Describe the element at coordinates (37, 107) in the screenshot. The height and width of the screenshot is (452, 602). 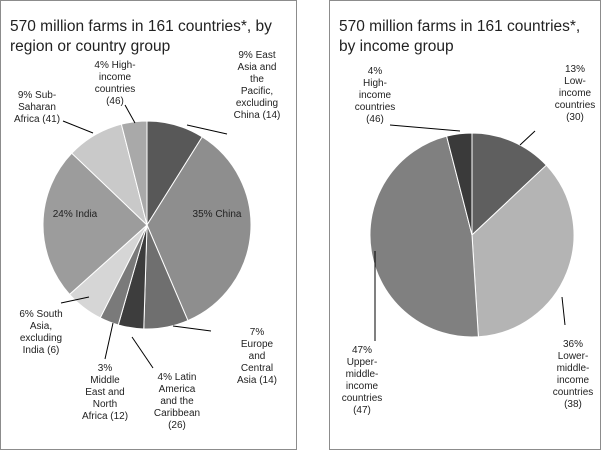
I see `slice-label-9-sub-saharan-africa-41: 9% Sub-Saharan Africa (41)` at that location.